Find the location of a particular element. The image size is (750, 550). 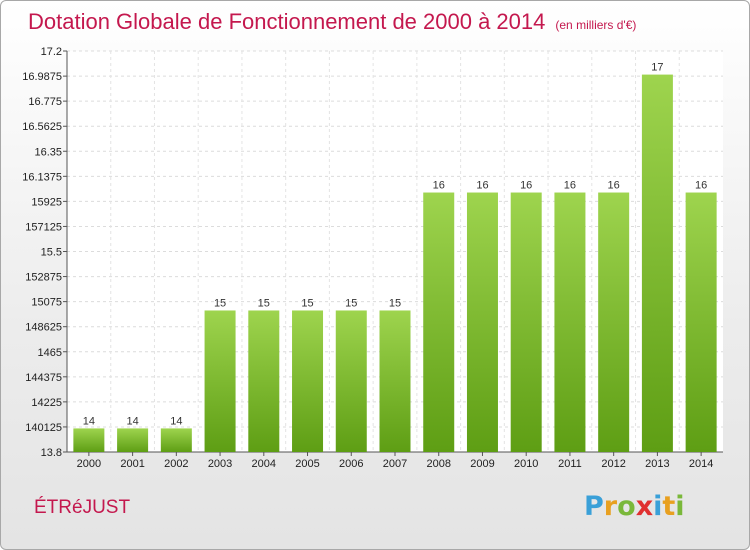

logo-letter: r is located at coordinates (610, 506).